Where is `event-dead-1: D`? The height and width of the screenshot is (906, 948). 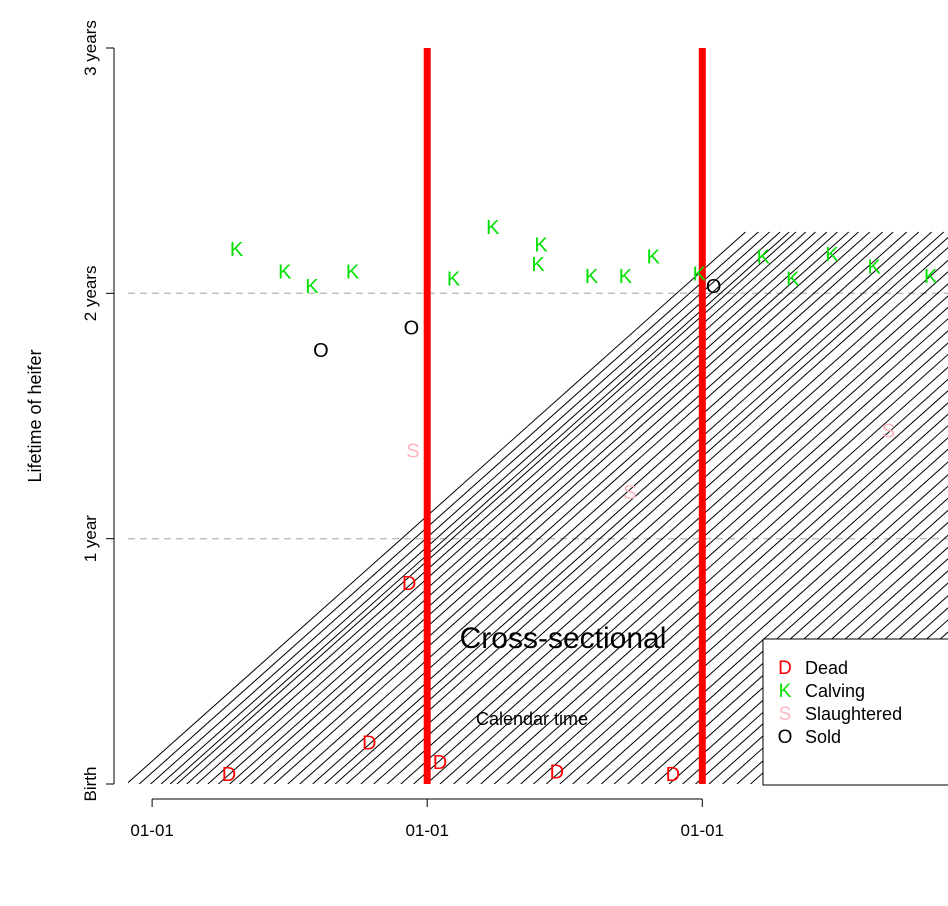 event-dead-1: D is located at coordinates (369, 743).